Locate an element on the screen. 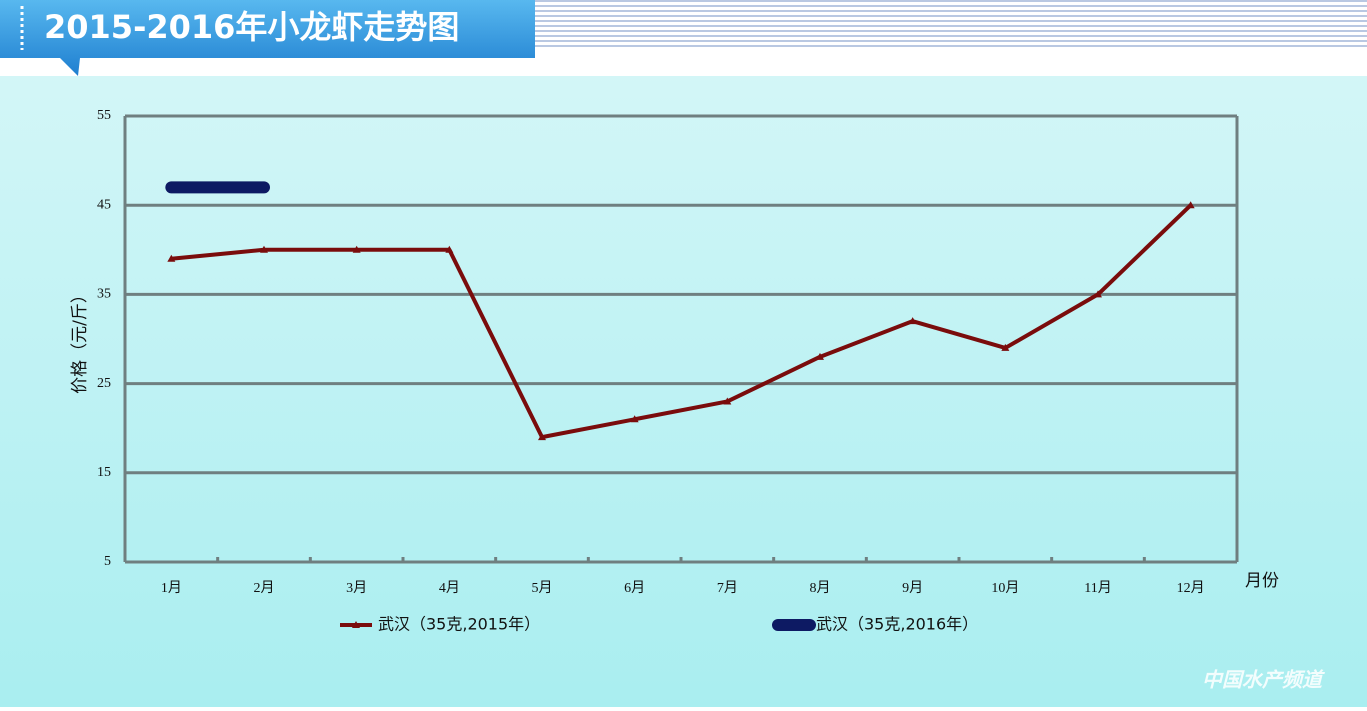  y-tick-label: 5 is located at coordinates (107, 561).